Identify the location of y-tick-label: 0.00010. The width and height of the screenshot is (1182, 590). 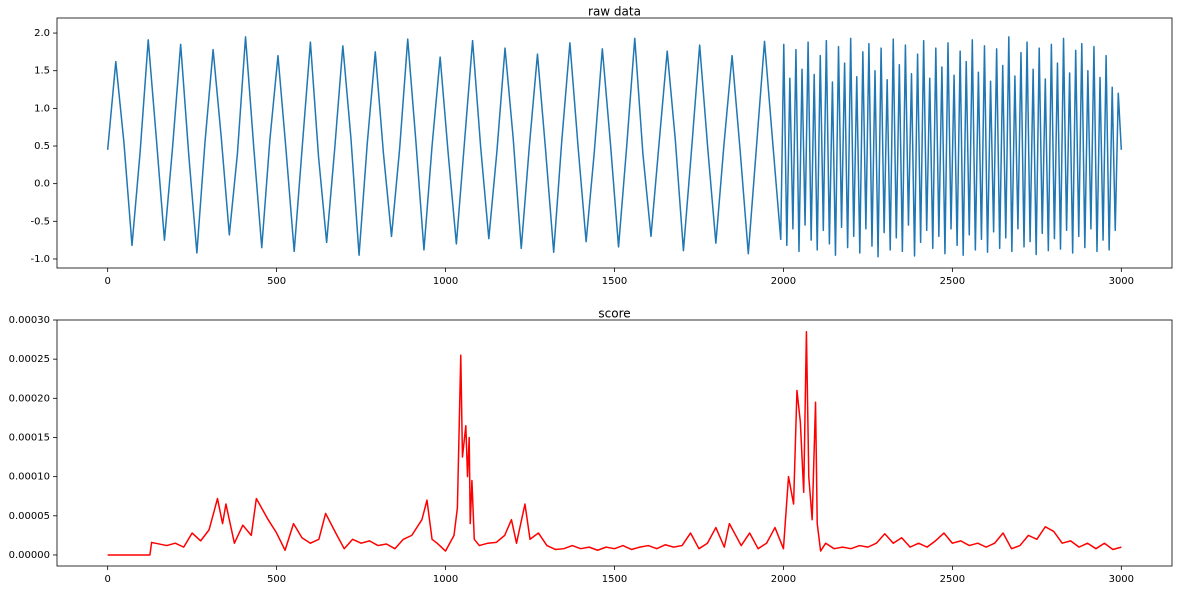
(29, 477).